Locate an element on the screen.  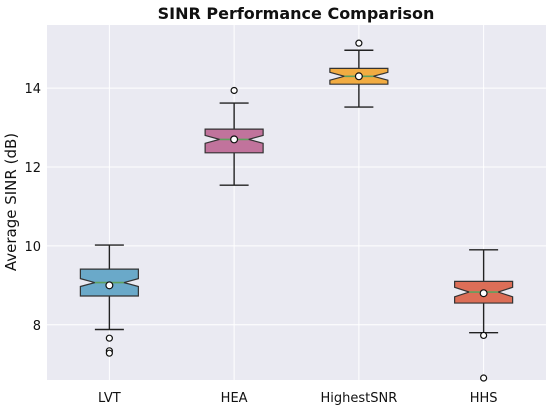
x-tick-label: LVT is located at coordinates (109, 398).